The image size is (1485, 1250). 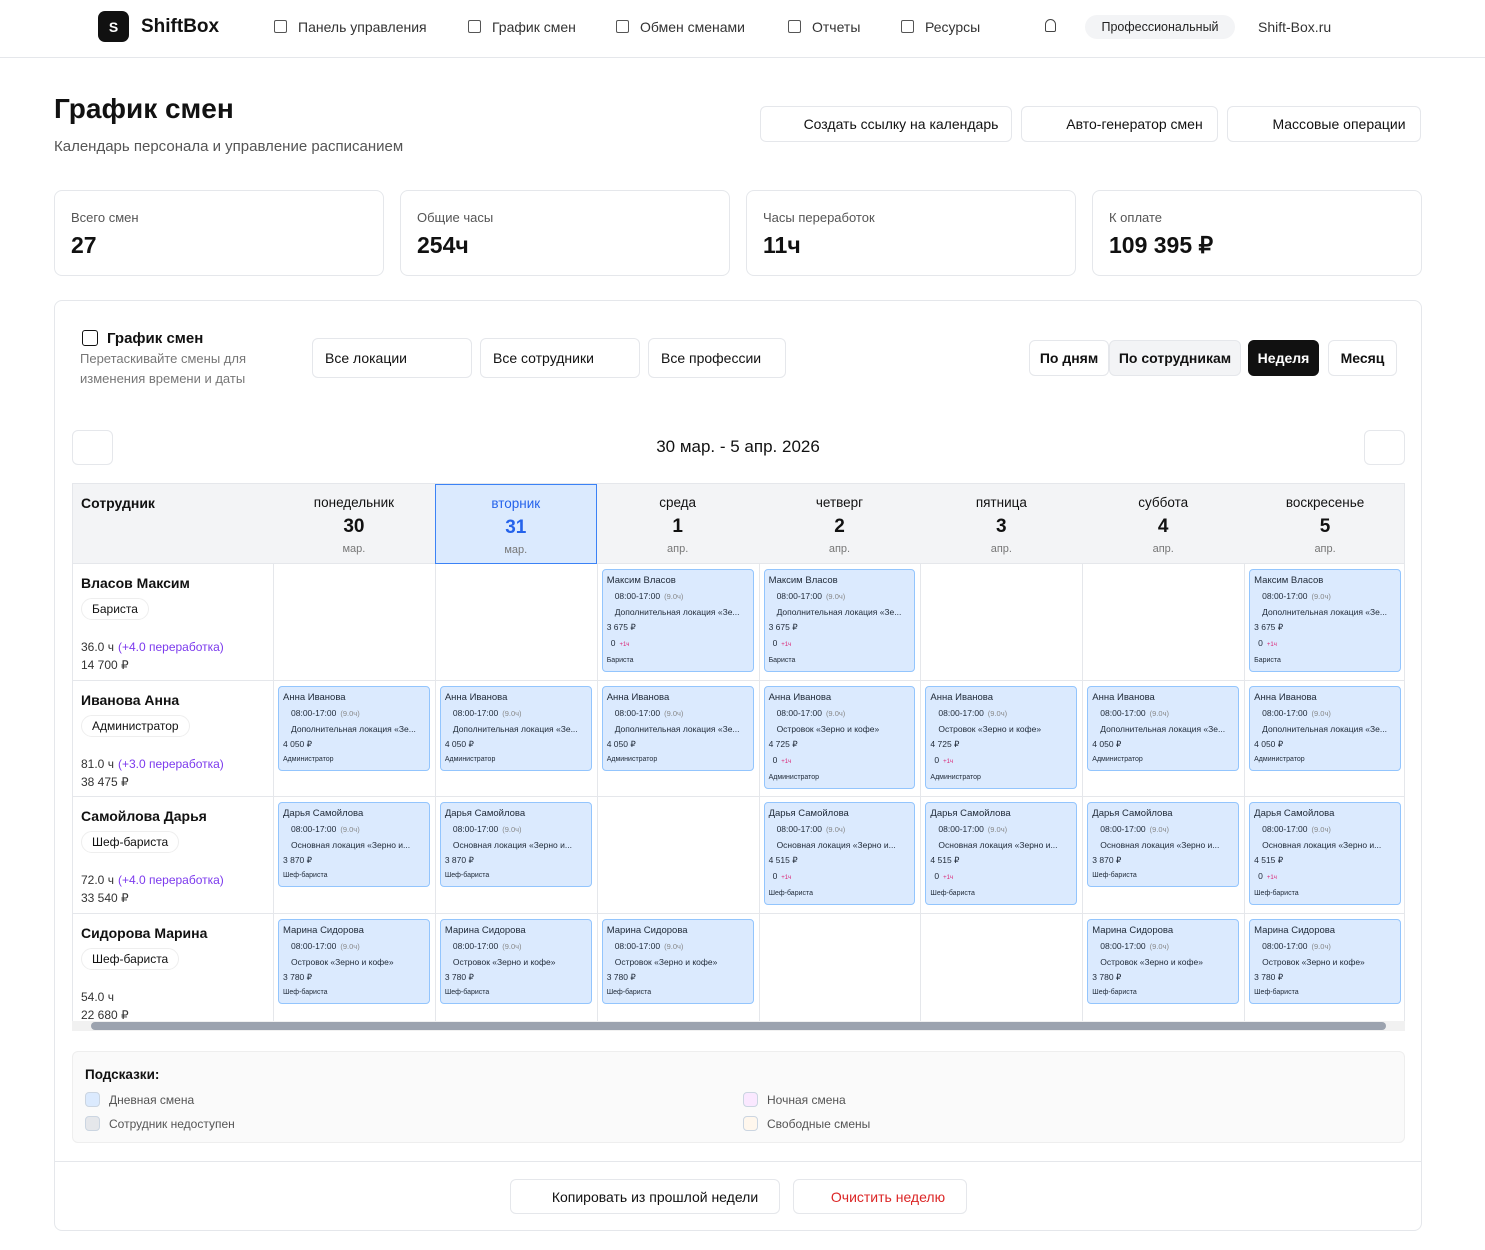 What do you see at coordinates (880, 1196) in the screenshot?
I see `clear-button: Очистить неделю` at bounding box center [880, 1196].